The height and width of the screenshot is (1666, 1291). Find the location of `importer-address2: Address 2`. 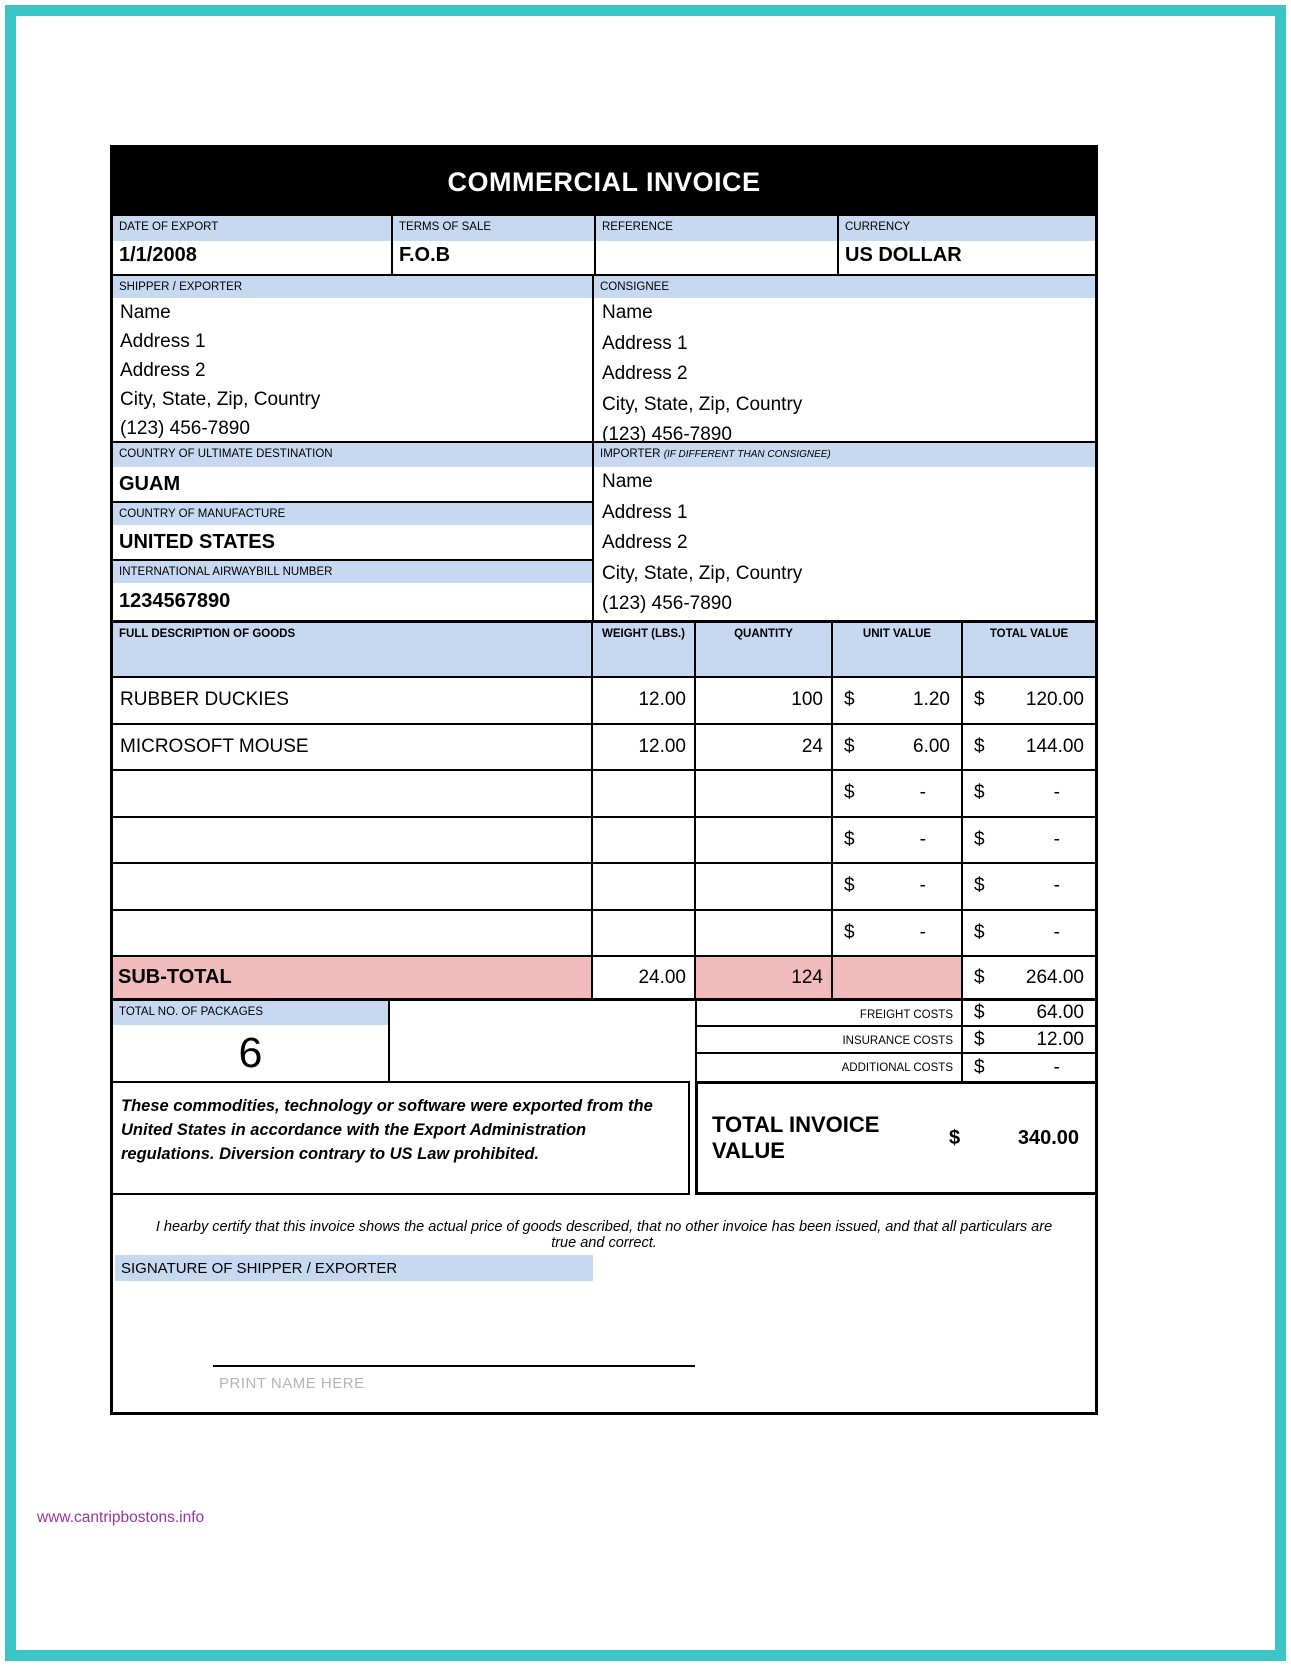

importer-address2: Address 2 is located at coordinates (645, 542).